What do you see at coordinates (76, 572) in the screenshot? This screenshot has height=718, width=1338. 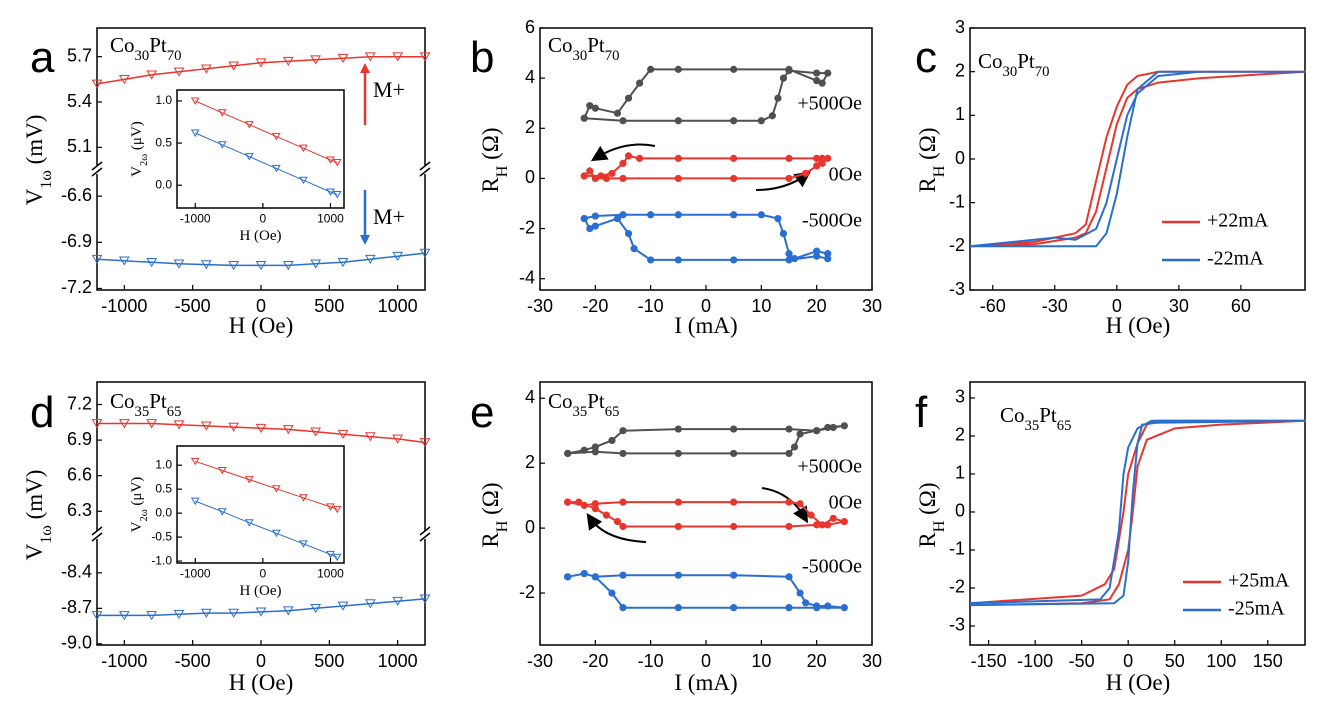 I see `y-tick-label: -8.4` at bounding box center [76, 572].